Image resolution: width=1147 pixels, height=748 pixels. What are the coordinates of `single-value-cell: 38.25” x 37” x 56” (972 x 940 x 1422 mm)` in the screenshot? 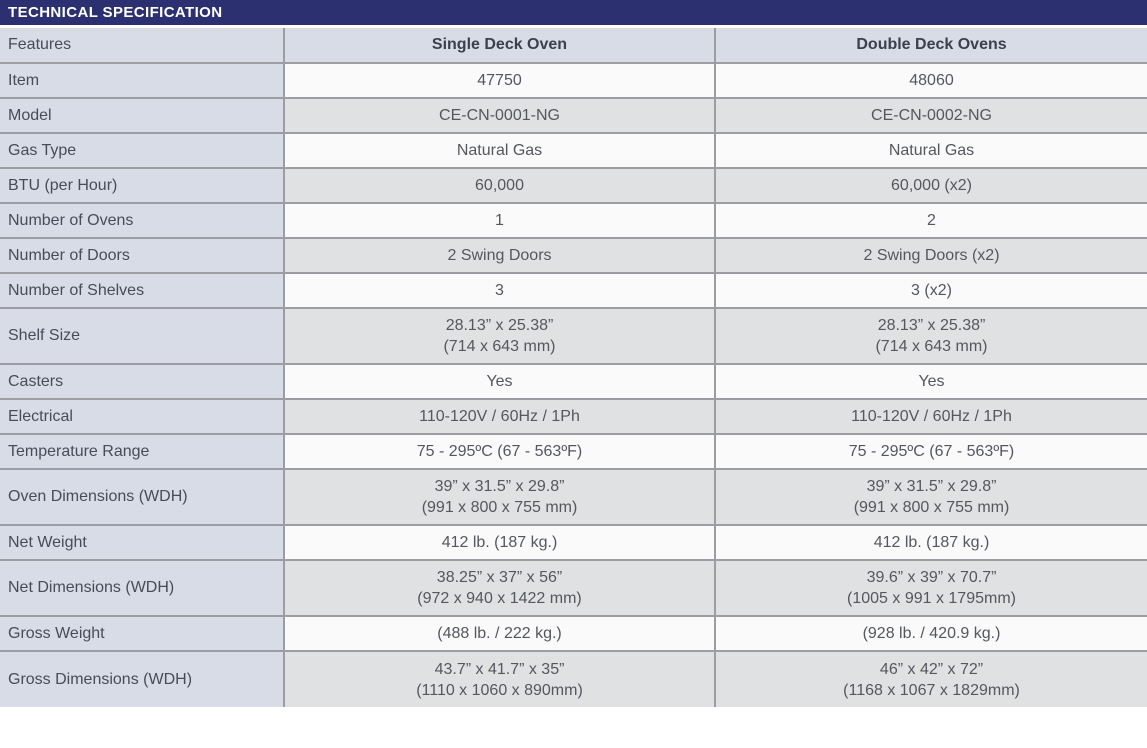 It's located at (499, 588).